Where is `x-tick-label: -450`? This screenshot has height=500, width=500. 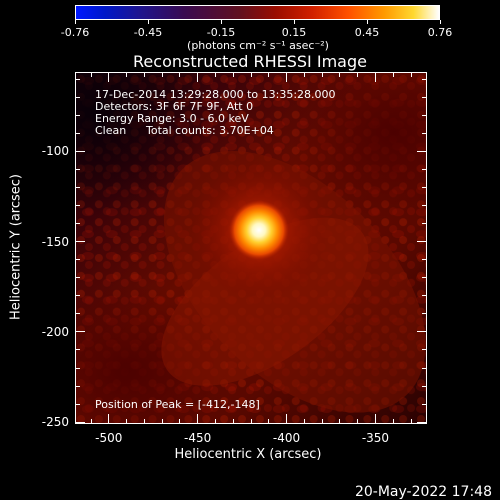
x-tick-label: -450 is located at coordinates (198, 438).